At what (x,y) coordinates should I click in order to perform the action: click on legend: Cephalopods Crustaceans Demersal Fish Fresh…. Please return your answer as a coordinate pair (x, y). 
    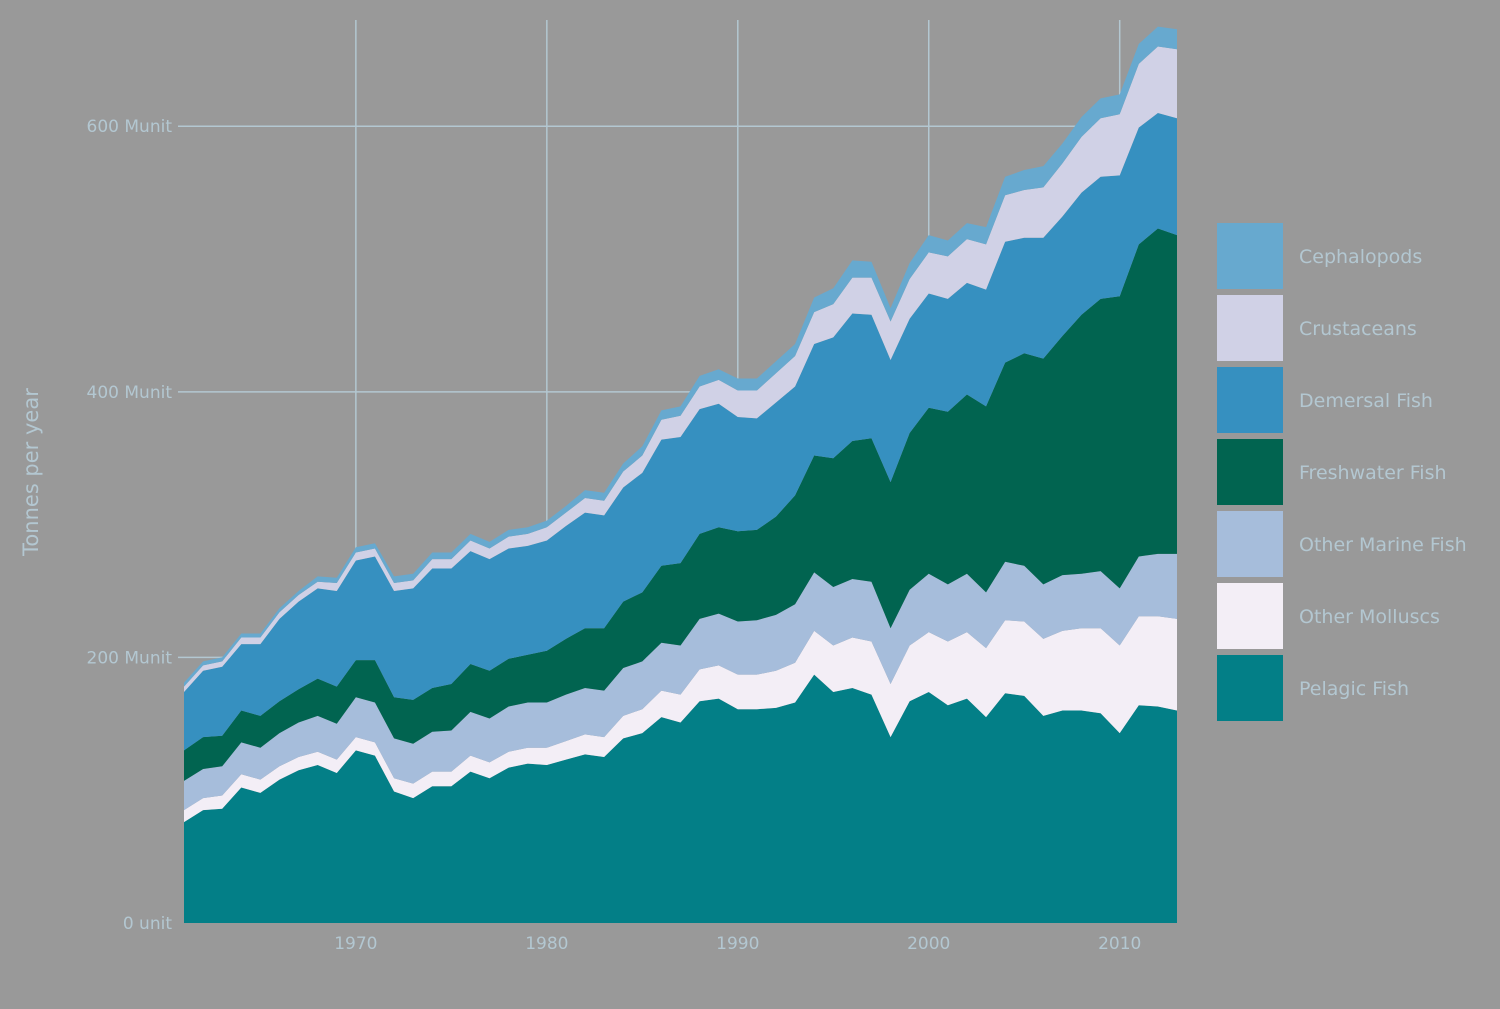
    Looking at the image, I should click on (1342, 472).